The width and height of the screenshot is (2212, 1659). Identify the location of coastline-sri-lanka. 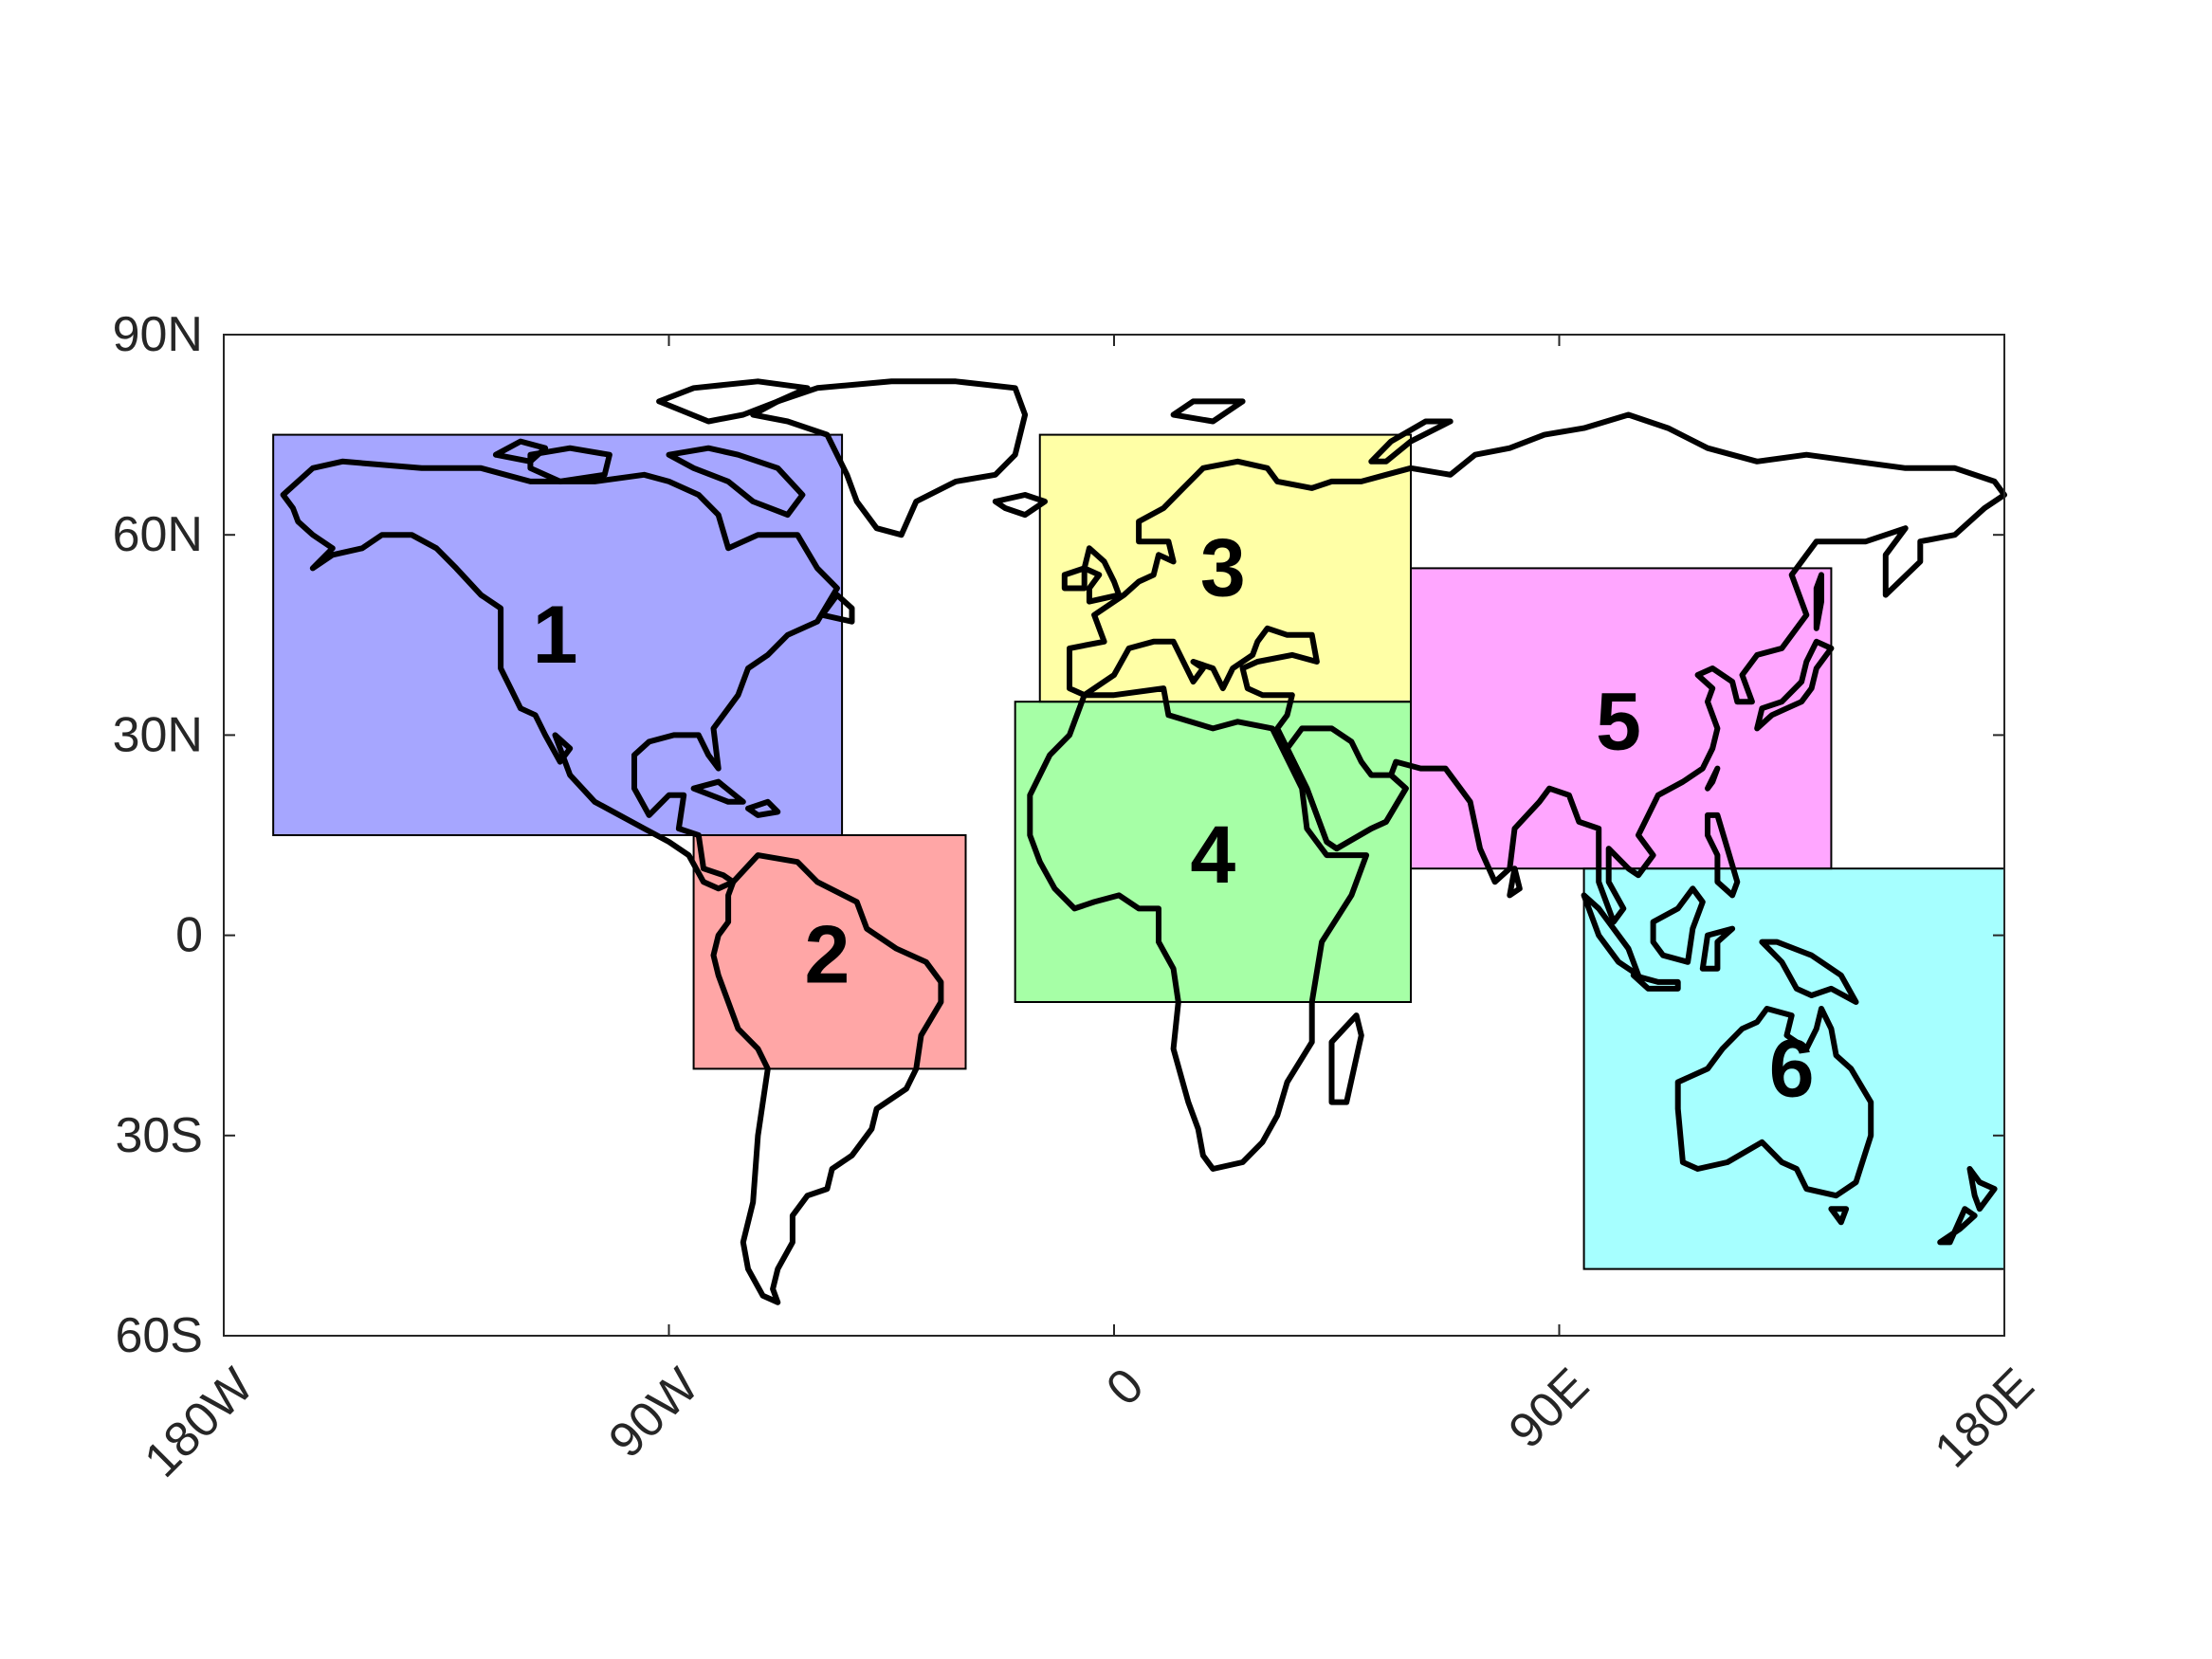
(1515, 882).